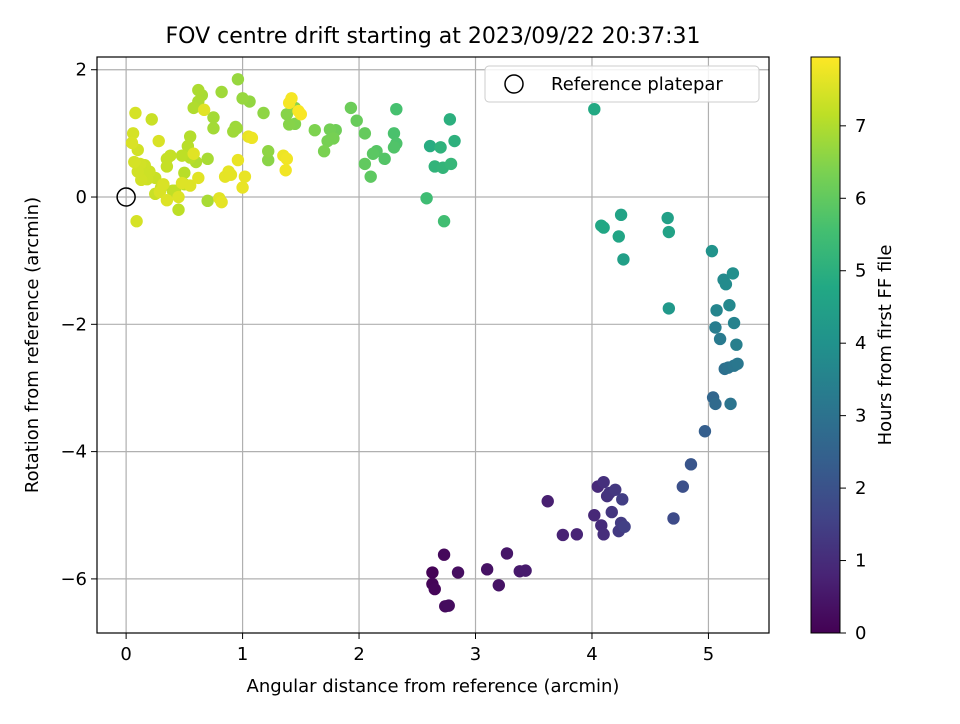  What do you see at coordinates (885, 345) in the screenshot?
I see `colorbar-label: Hours from first FF file` at bounding box center [885, 345].